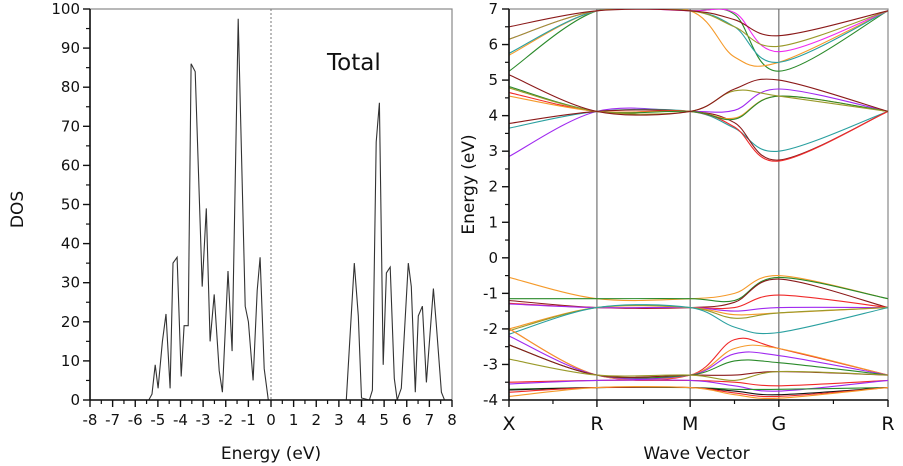 The image size is (903, 466). I want to click on band-line-band-c13, so click(698, 28).